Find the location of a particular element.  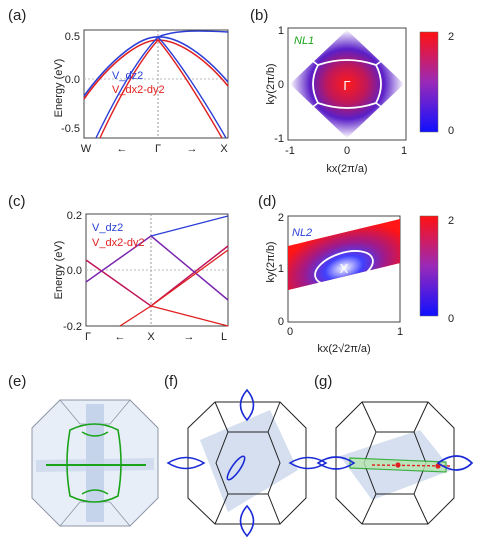

panel-f-nodal-loop-bottom is located at coordinates (247, 521).